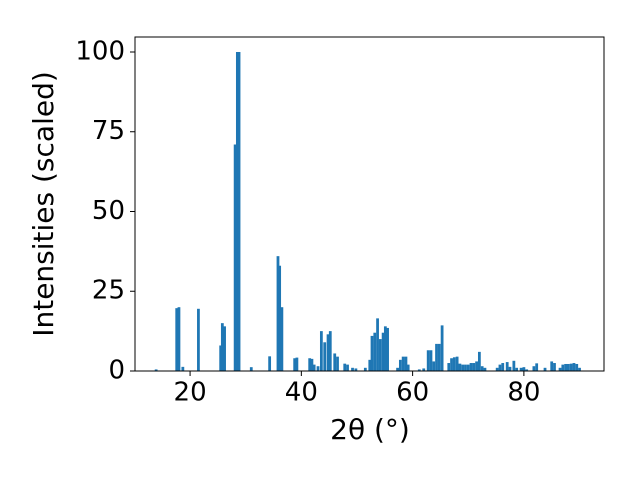 The width and height of the screenshot is (640, 480). I want to click on x-tick-label: 60, so click(412, 393).